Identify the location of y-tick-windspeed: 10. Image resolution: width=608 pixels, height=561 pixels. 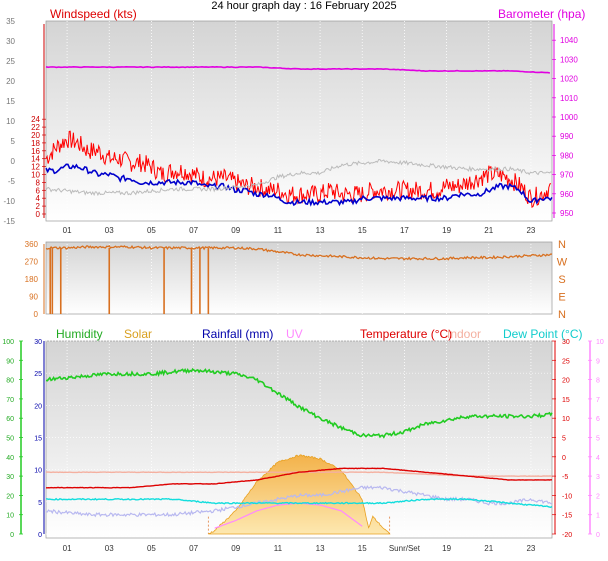
(35, 175).